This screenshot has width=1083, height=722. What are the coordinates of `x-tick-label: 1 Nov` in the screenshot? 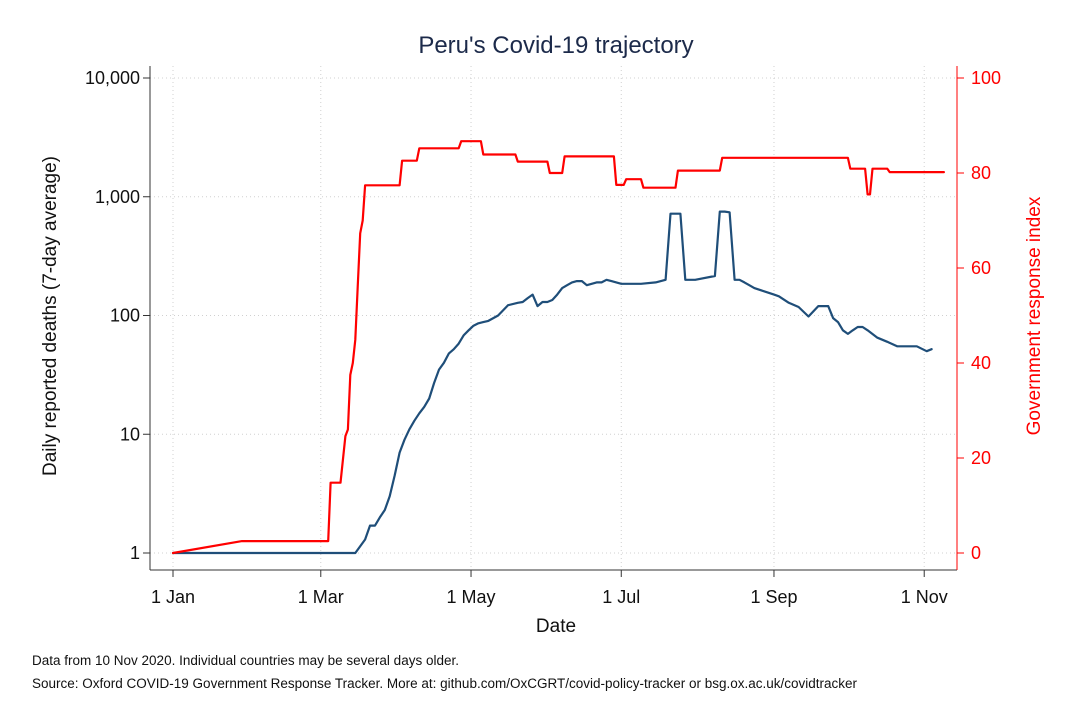 It's located at (924, 597).